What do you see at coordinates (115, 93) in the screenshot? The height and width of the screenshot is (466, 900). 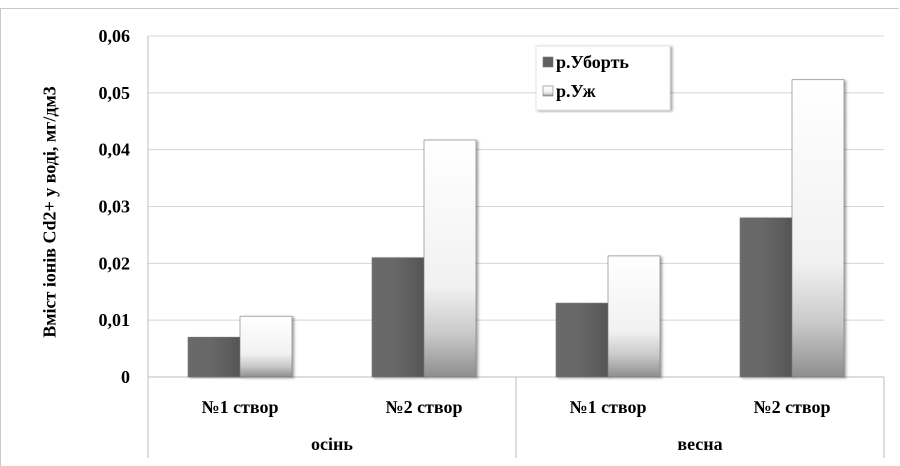 I see `y-tick-label: 0,05` at bounding box center [115, 93].